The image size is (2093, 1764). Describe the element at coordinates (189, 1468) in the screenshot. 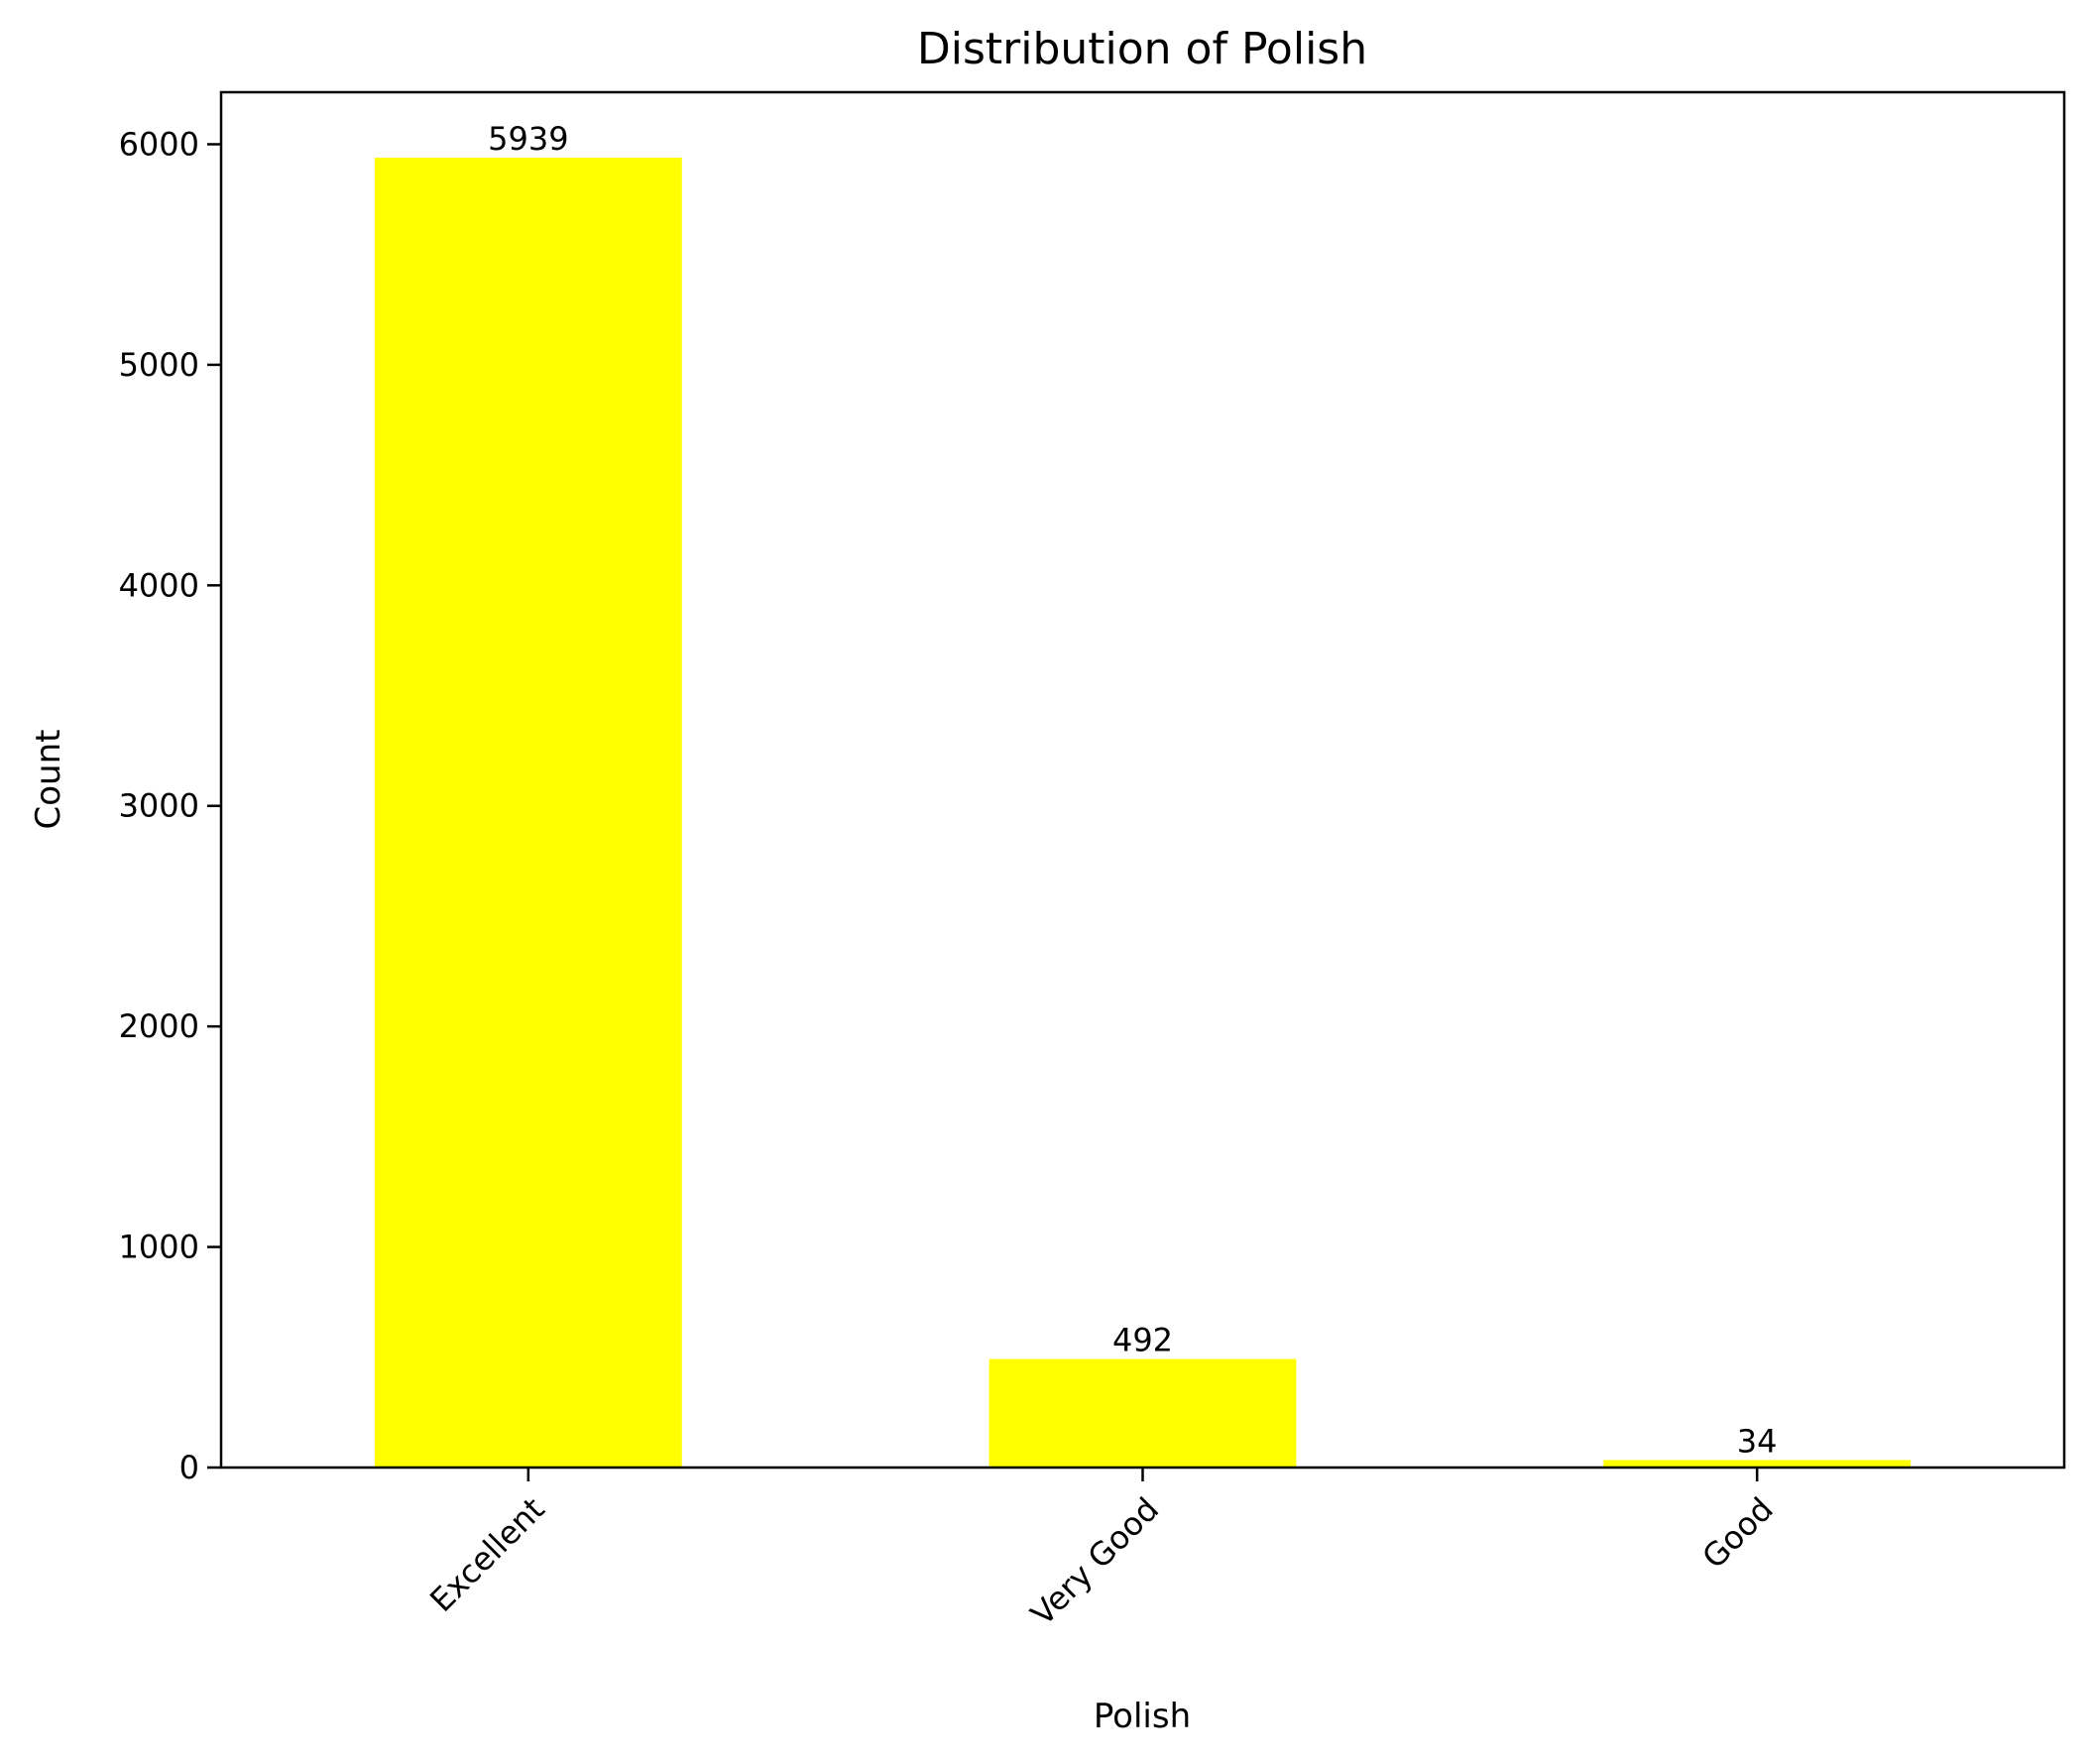

I see `y-tick-label: 0` at that location.